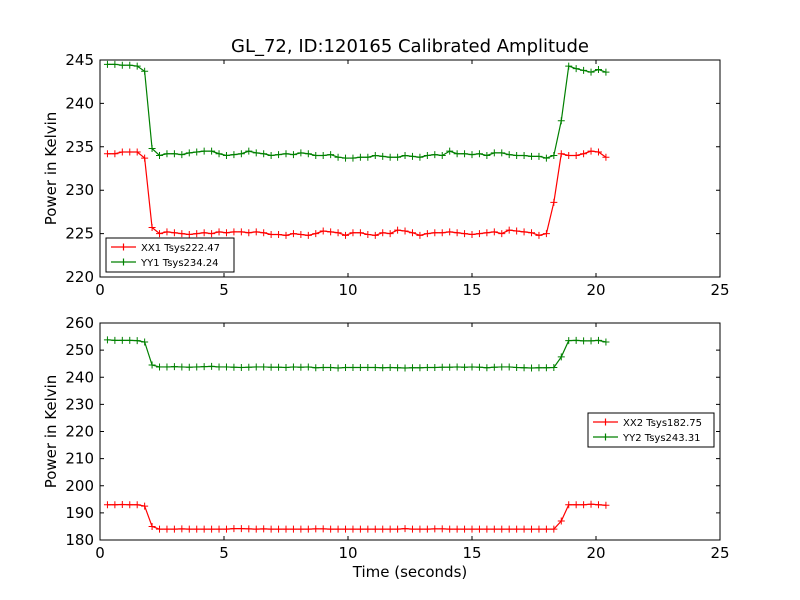 This screenshot has width=800, height=600. Describe the element at coordinates (79, 190) in the screenshot. I see `y-tick-label: 230` at that location.